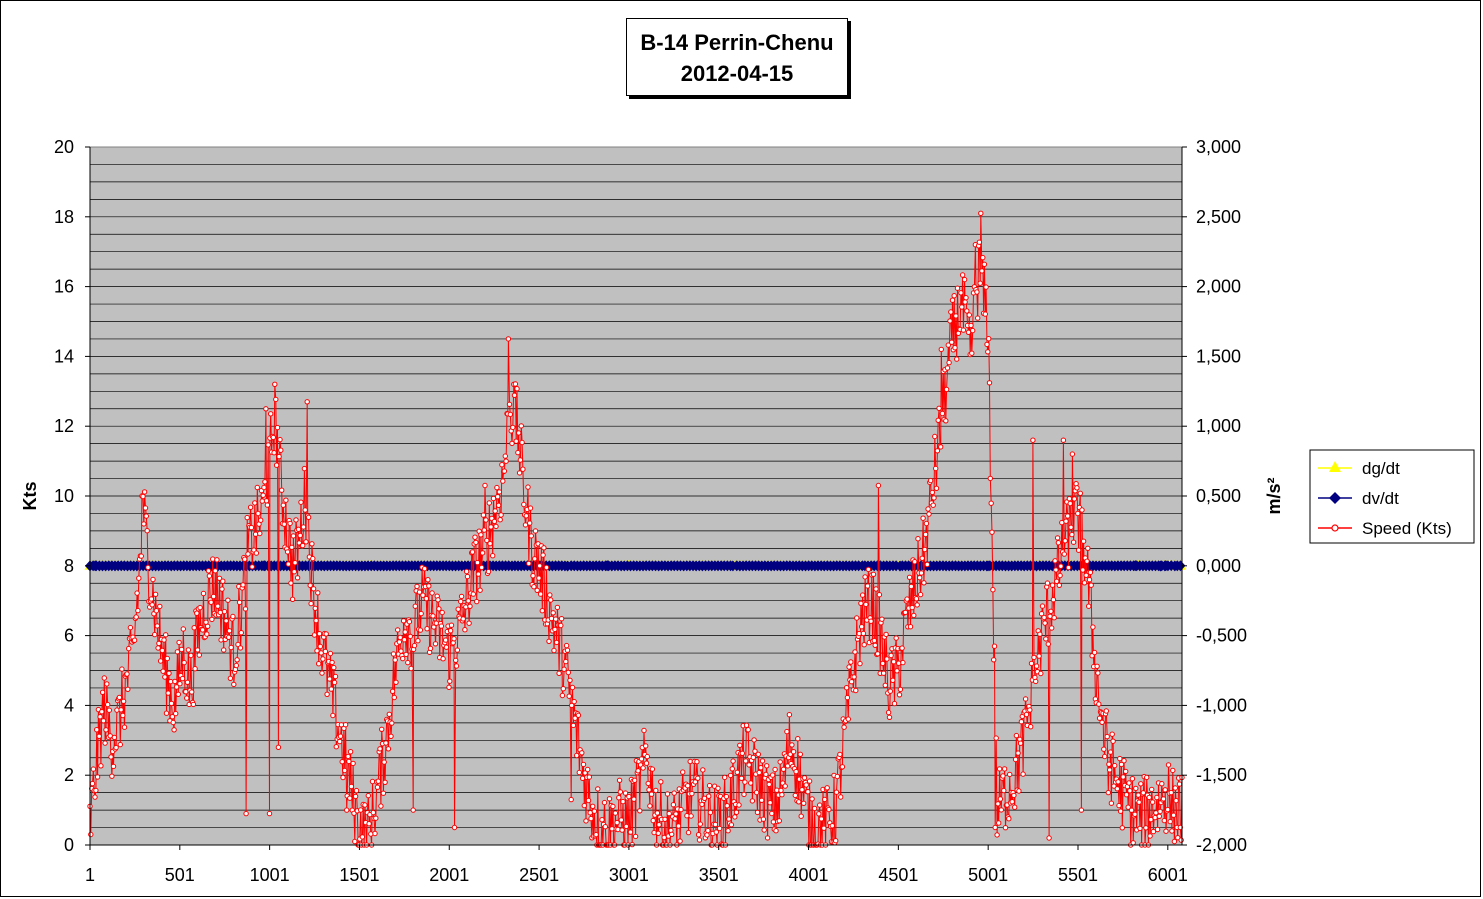 This screenshot has width=1483, height=899. Describe the element at coordinates (1218, 287) in the screenshot. I see `y-right-tick-label: 2,000` at that location.